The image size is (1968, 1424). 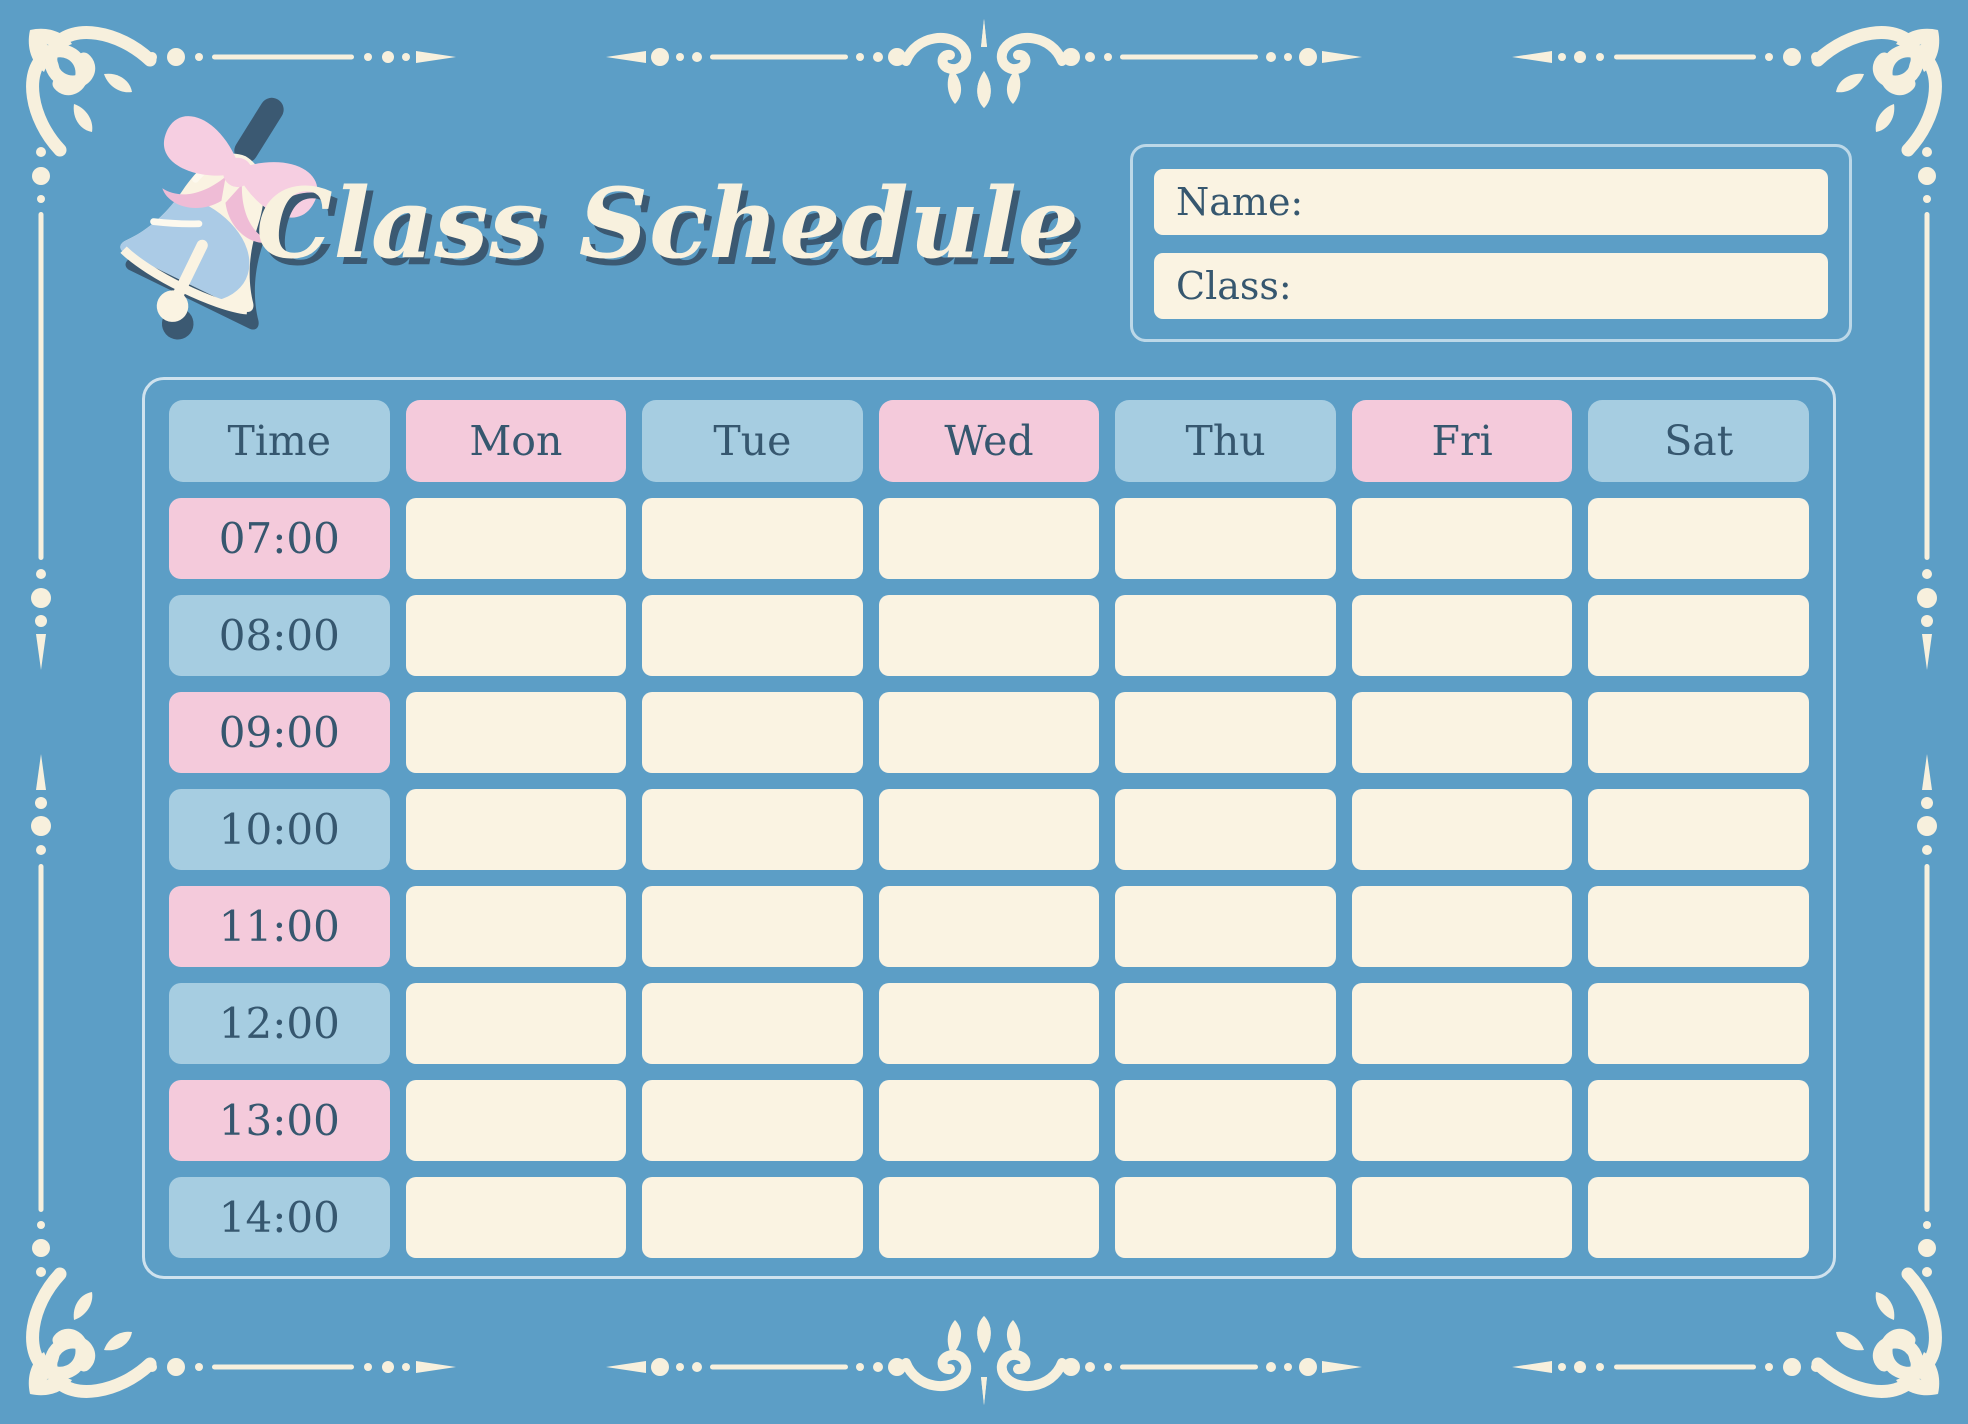 What do you see at coordinates (279, 441) in the screenshot?
I see `column-header-time: Time` at bounding box center [279, 441].